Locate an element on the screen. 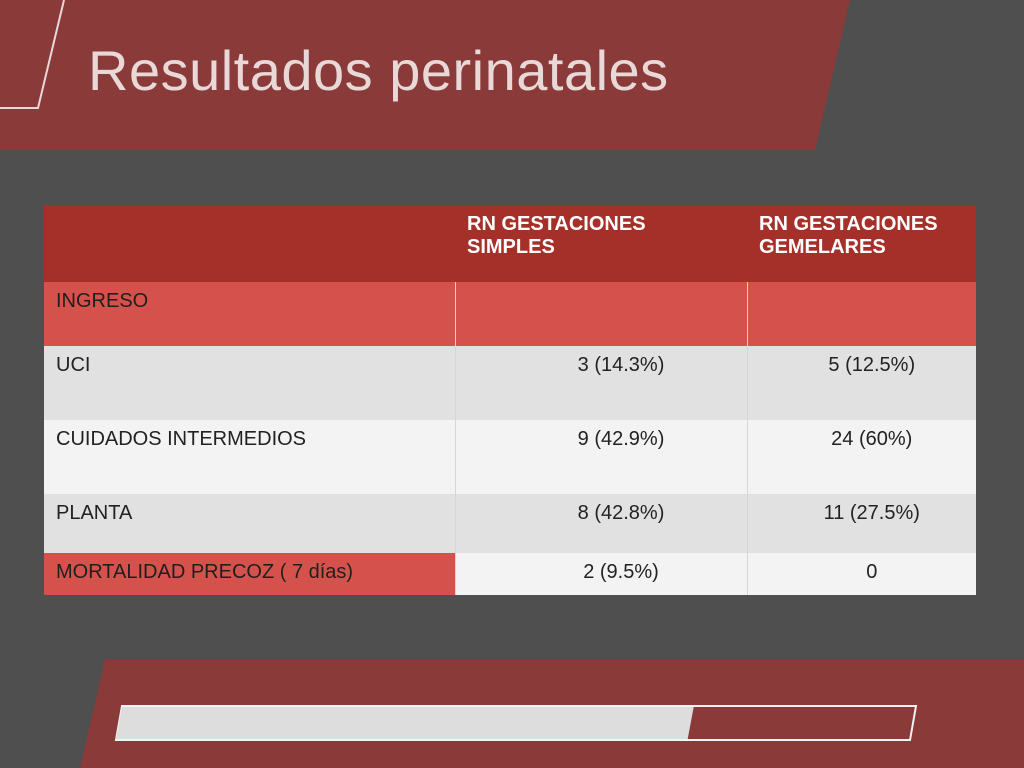  row-label: PLANTA is located at coordinates (94, 513).